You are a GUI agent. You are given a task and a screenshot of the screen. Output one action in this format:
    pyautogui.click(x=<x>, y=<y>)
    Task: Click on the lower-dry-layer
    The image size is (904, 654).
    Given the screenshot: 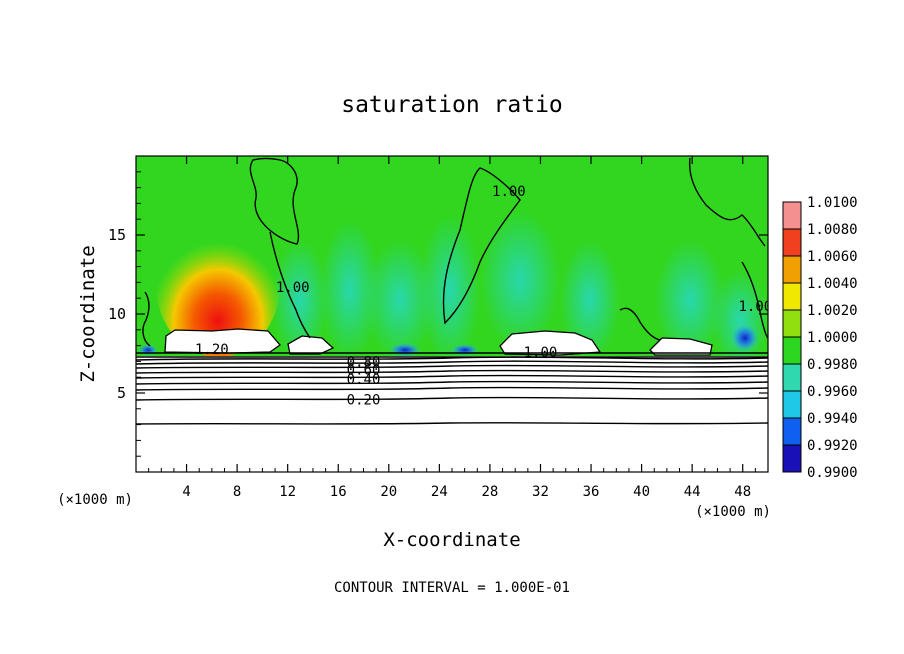 What is the action you would take?
    pyautogui.click(x=452, y=414)
    